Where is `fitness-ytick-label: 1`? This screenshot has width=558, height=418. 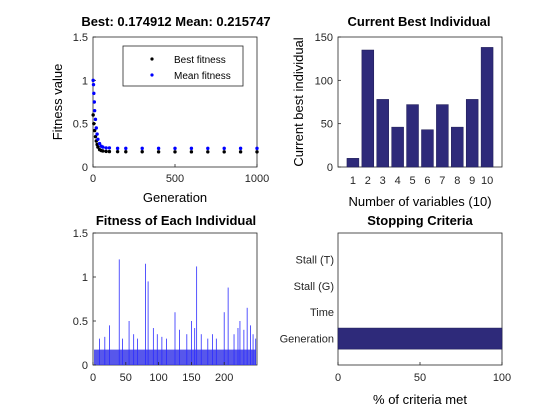 fitness-ytick-label: 1 is located at coordinates (85, 81).